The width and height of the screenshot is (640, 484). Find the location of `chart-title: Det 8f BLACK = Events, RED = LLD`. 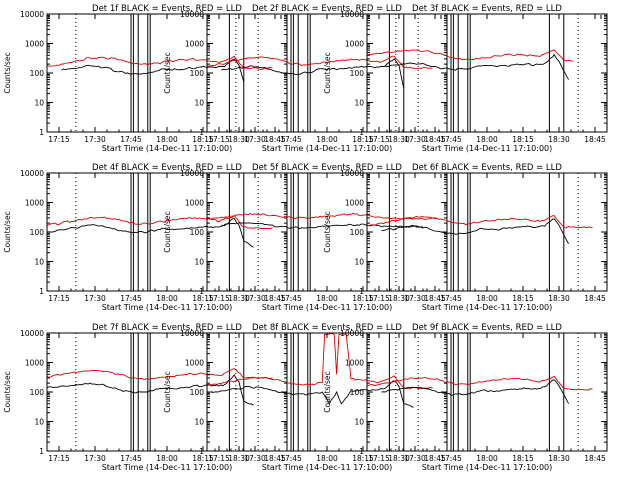

chart-title: Det 8f BLACK = Events, RED = LLD is located at coordinates (327, 328).